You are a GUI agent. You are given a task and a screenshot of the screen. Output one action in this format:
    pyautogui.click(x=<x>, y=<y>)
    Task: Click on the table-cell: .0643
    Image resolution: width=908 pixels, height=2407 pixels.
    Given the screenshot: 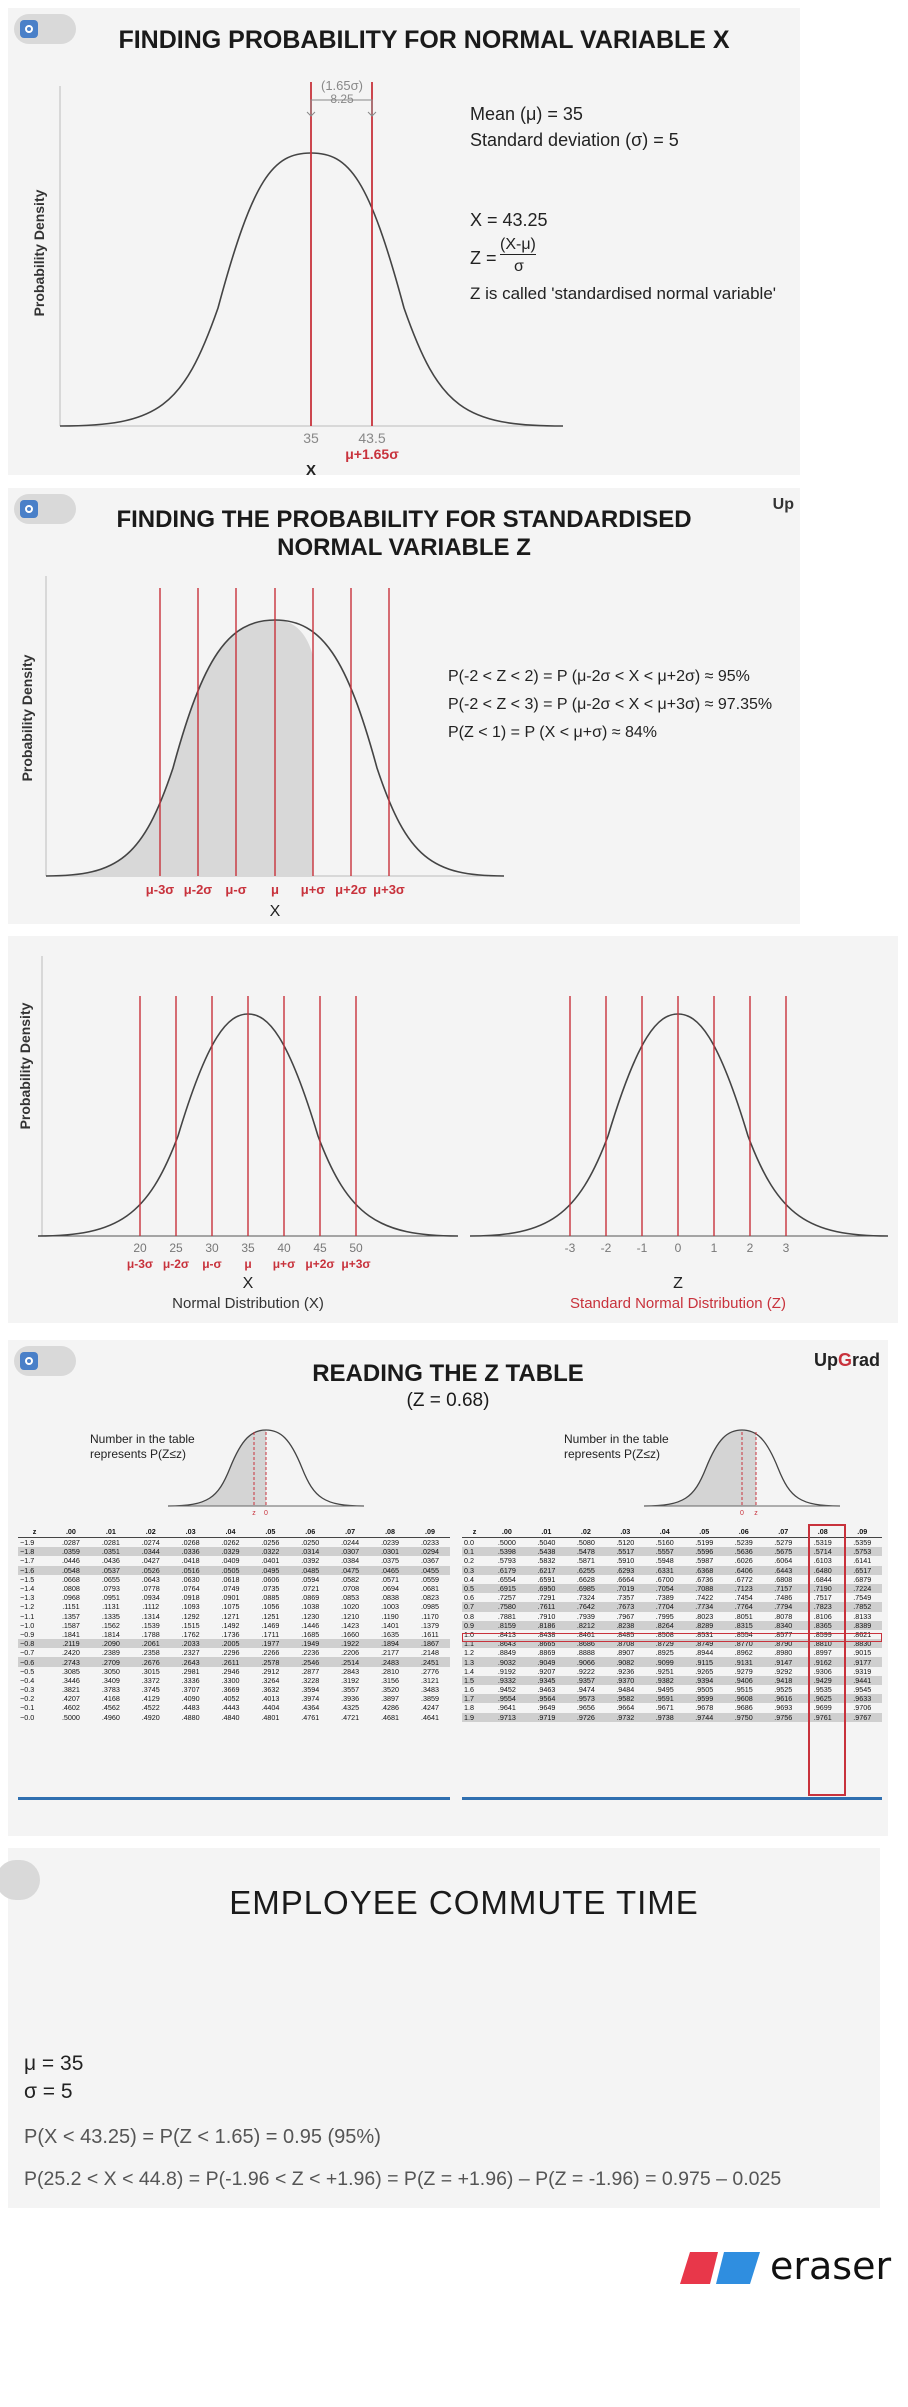 What is the action you would take?
    pyautogui.click(x=150, y=1579)
    